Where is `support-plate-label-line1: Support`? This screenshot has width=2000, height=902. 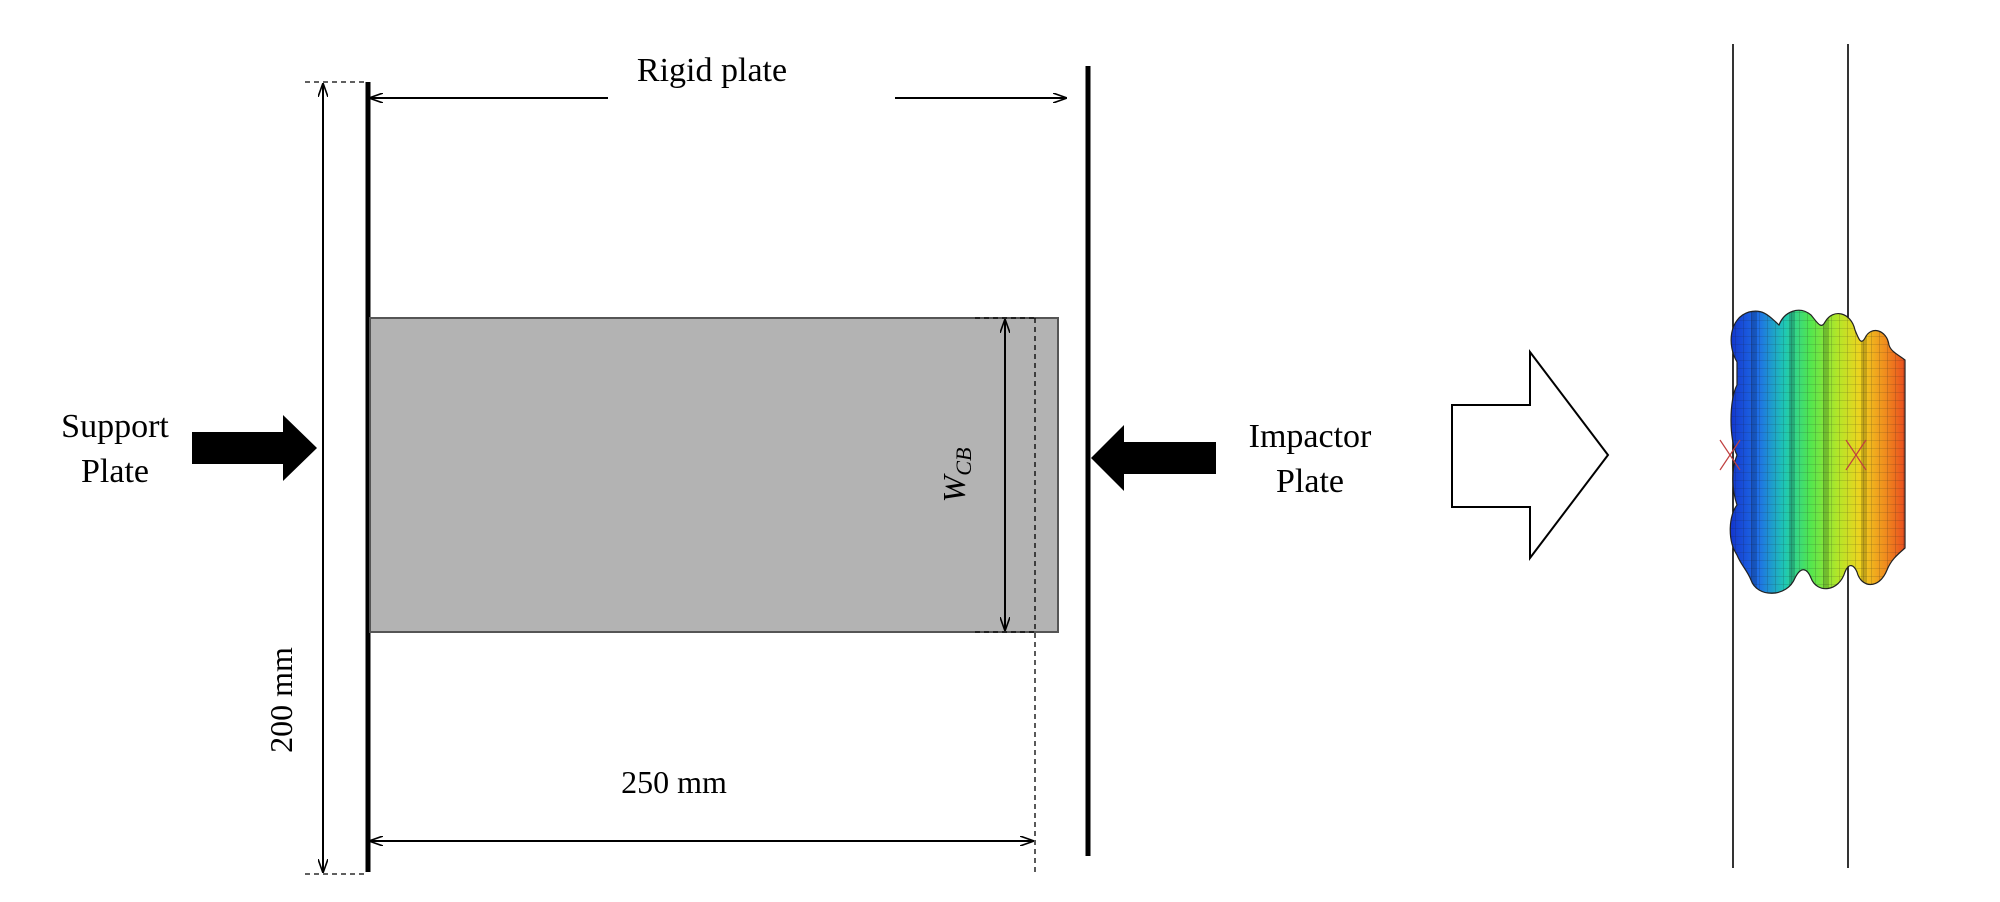 support-plate-label-line1: Support is located at coordinates (115, 426).